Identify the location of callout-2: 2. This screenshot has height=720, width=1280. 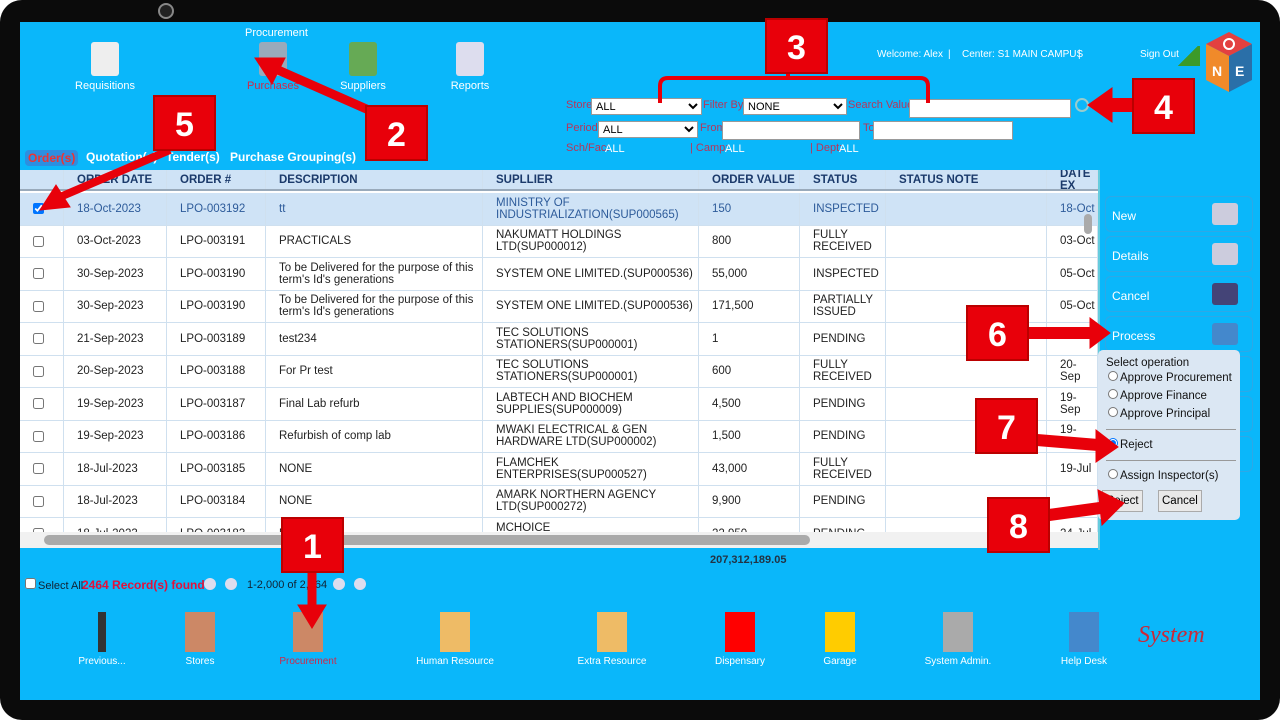
(396, 133).